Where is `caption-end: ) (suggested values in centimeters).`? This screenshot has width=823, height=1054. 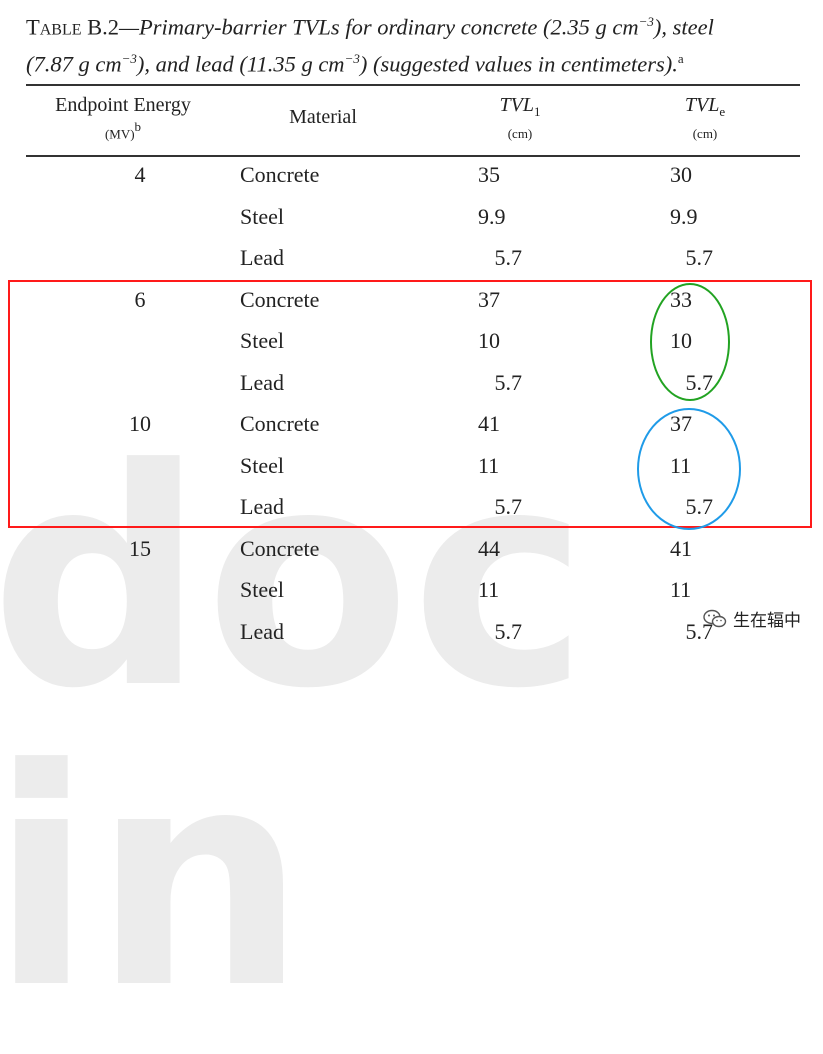
caption-end: ) (suggested values in centimeters). is located at coordinates (518, 63).